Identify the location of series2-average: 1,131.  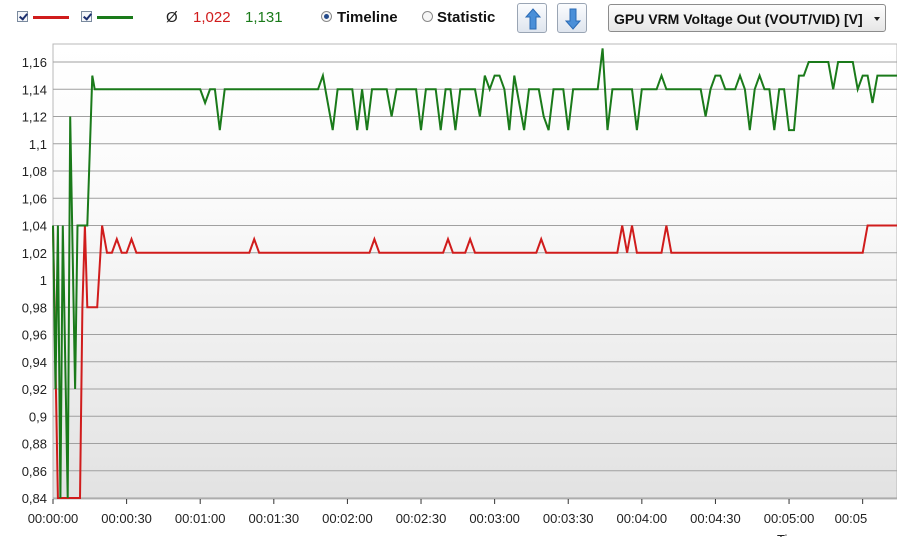
(264, 17).